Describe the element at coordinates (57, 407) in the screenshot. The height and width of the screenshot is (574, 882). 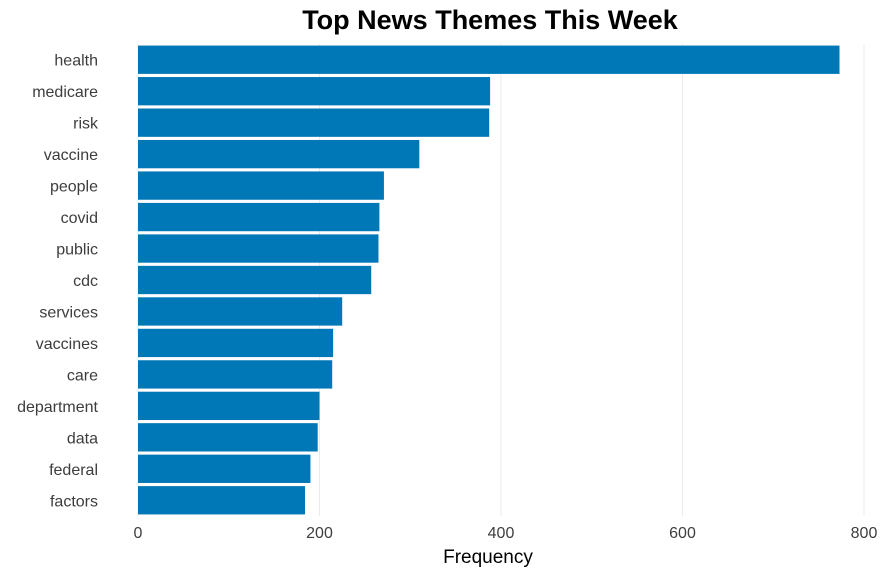
I see `category-label-department: department` at that location.